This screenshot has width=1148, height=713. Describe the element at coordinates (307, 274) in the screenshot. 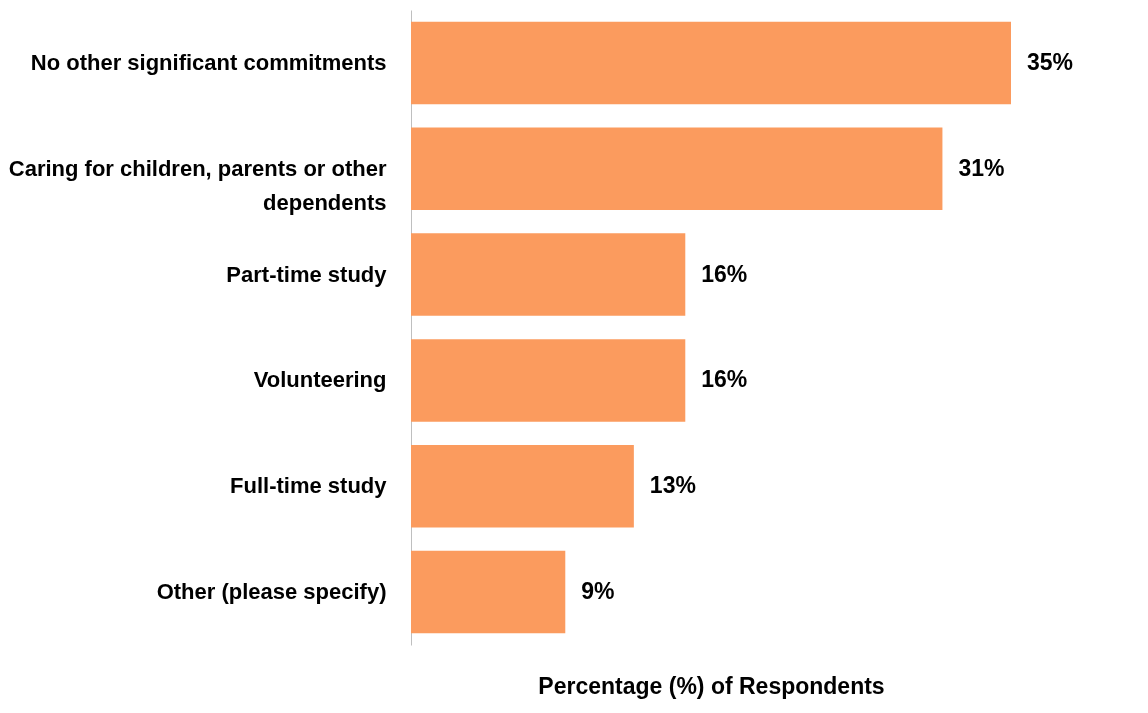

I see `y-tick-label: Part-time study` at that location.